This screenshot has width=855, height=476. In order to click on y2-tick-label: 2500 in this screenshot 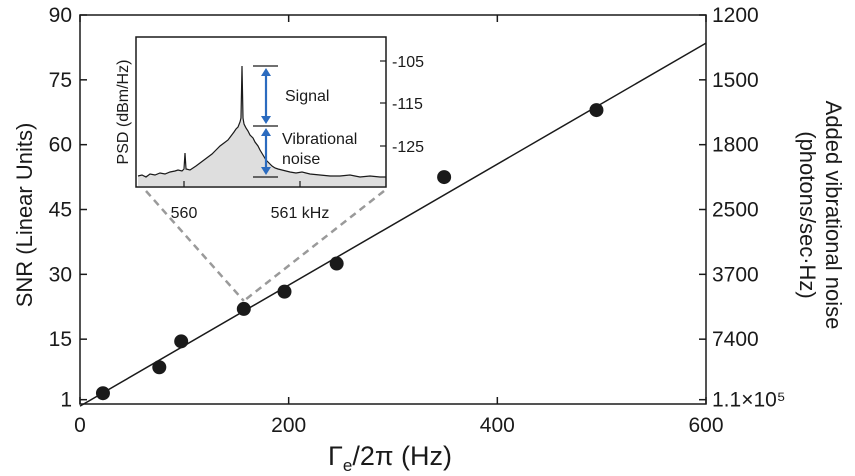, I will do `click(735, 210)`.